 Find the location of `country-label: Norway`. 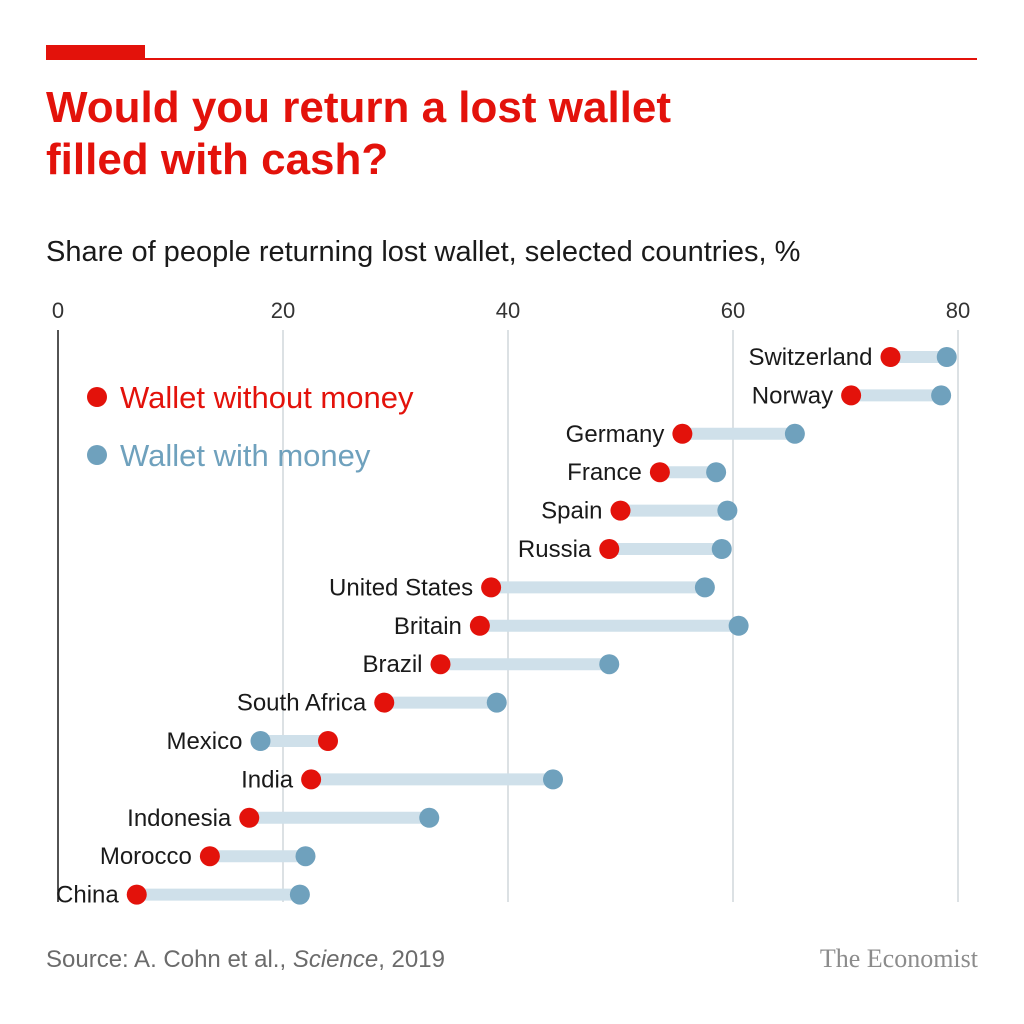

country-label: Norway is located at coordinates (792, 395).